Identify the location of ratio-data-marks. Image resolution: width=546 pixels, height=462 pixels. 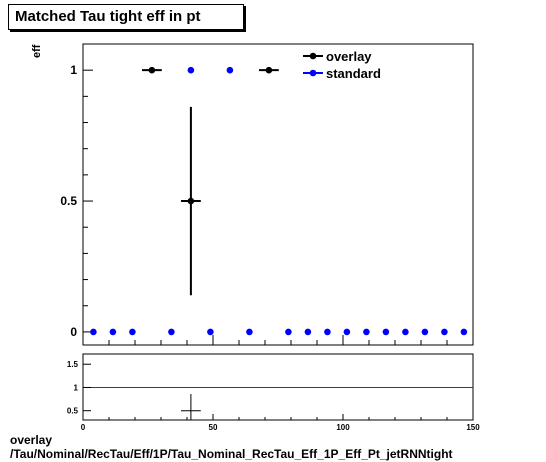
(191, 406).